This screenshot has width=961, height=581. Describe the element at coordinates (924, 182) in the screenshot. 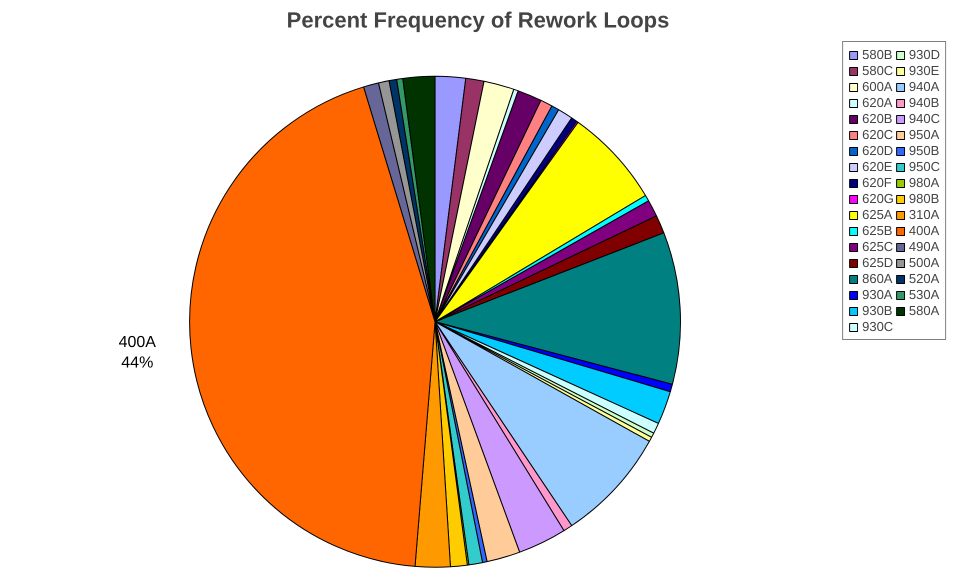

I see `legend-label: 980A` at that location.